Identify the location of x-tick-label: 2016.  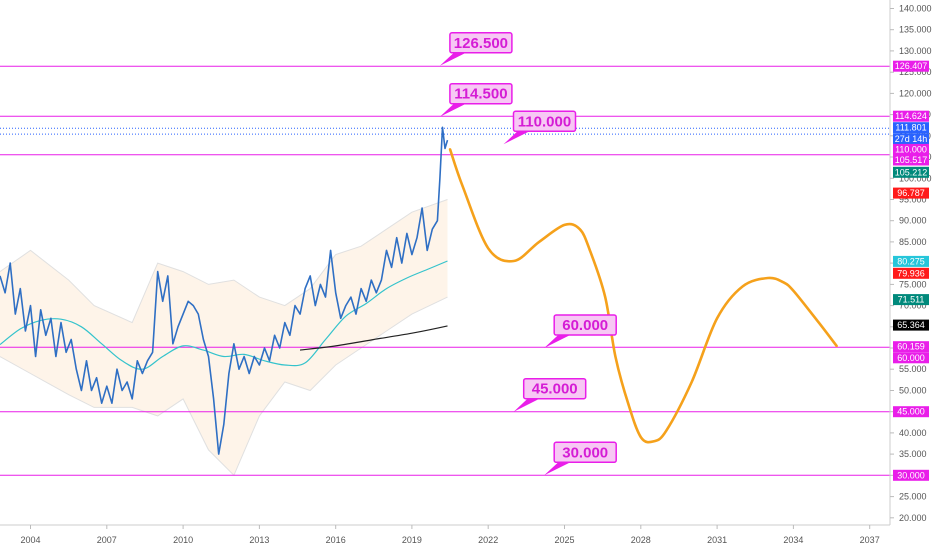
(336, 540).